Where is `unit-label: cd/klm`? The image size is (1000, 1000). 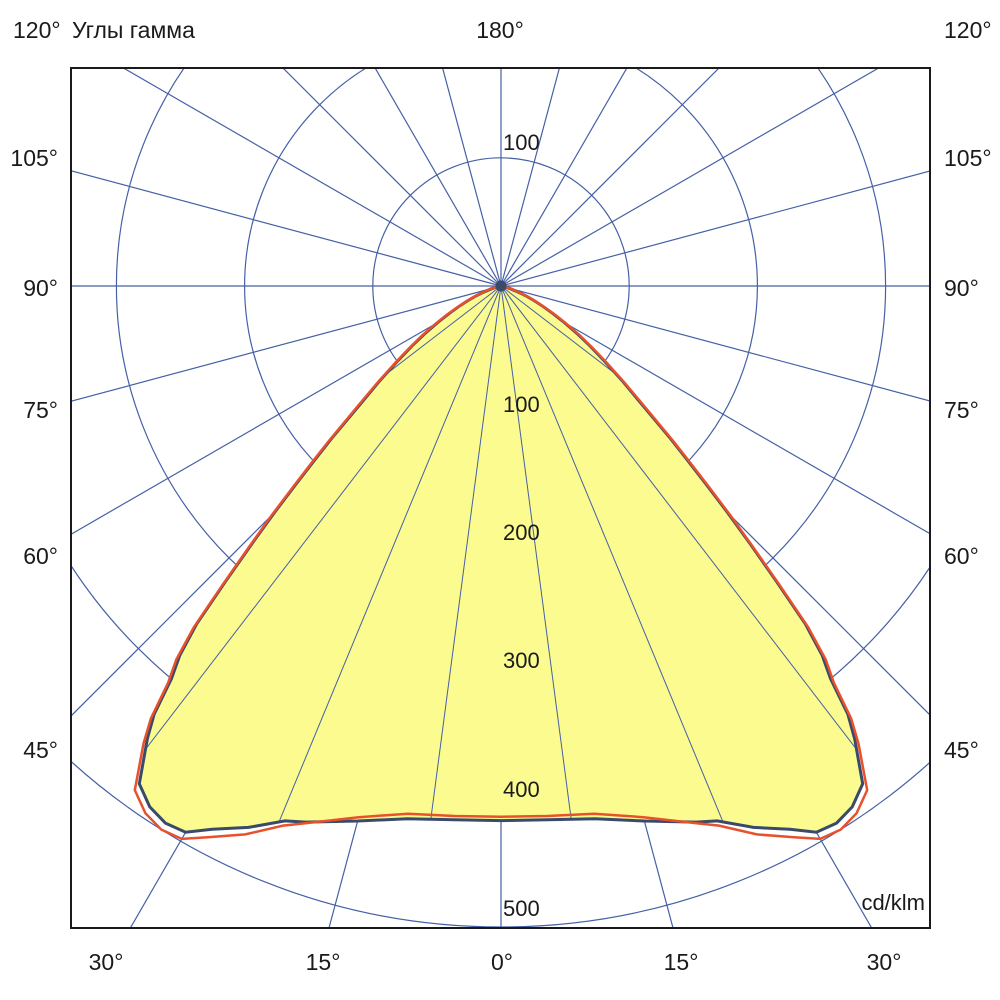
unit-label: cd/klm is located at coordinates (893, 902).